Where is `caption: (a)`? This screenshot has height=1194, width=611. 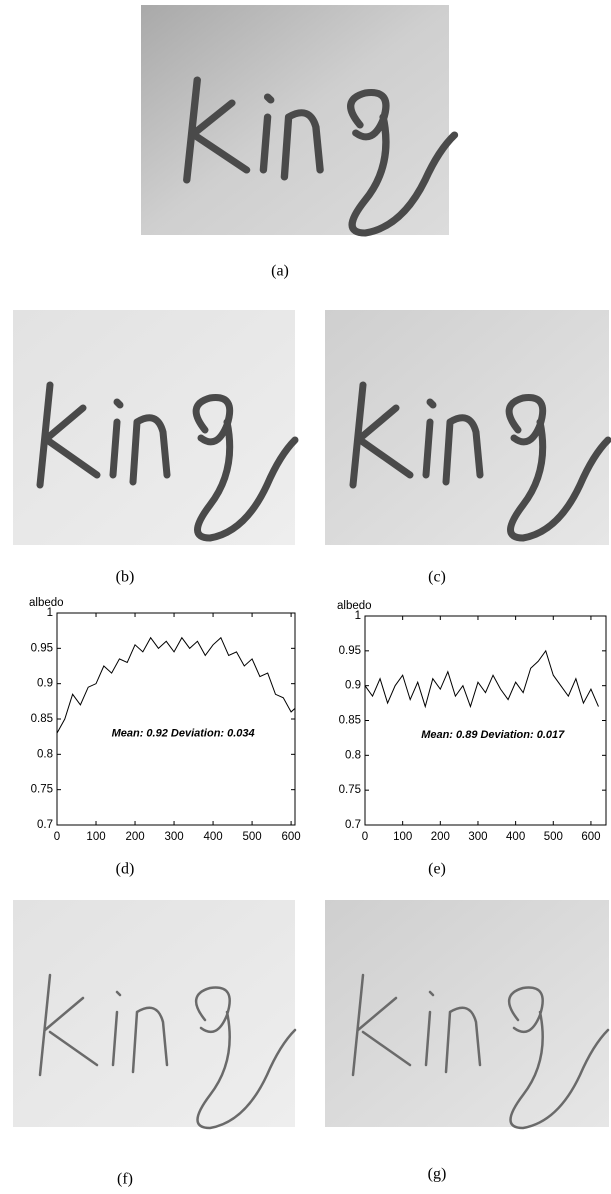 caption: (a) is located at coordinates (280, 271).